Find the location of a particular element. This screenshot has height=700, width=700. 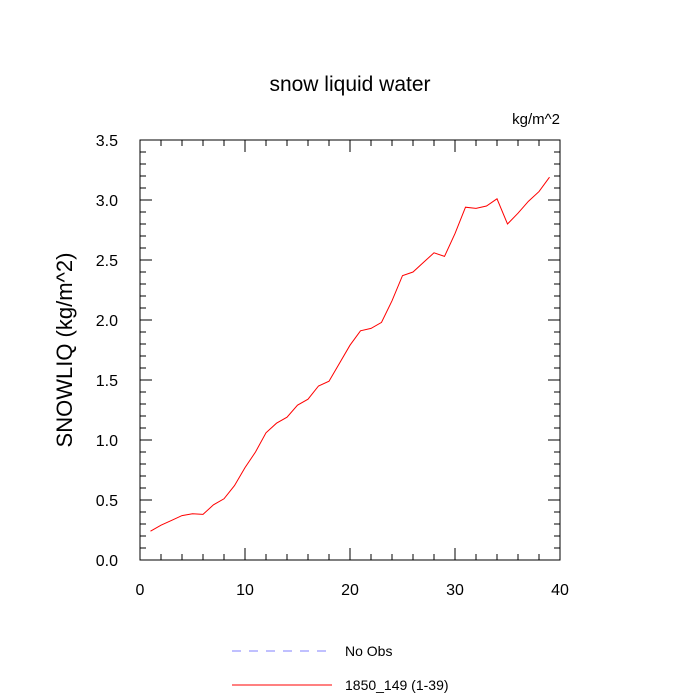

y-tick-label: 0.5 is located at coordinates (107, 501).